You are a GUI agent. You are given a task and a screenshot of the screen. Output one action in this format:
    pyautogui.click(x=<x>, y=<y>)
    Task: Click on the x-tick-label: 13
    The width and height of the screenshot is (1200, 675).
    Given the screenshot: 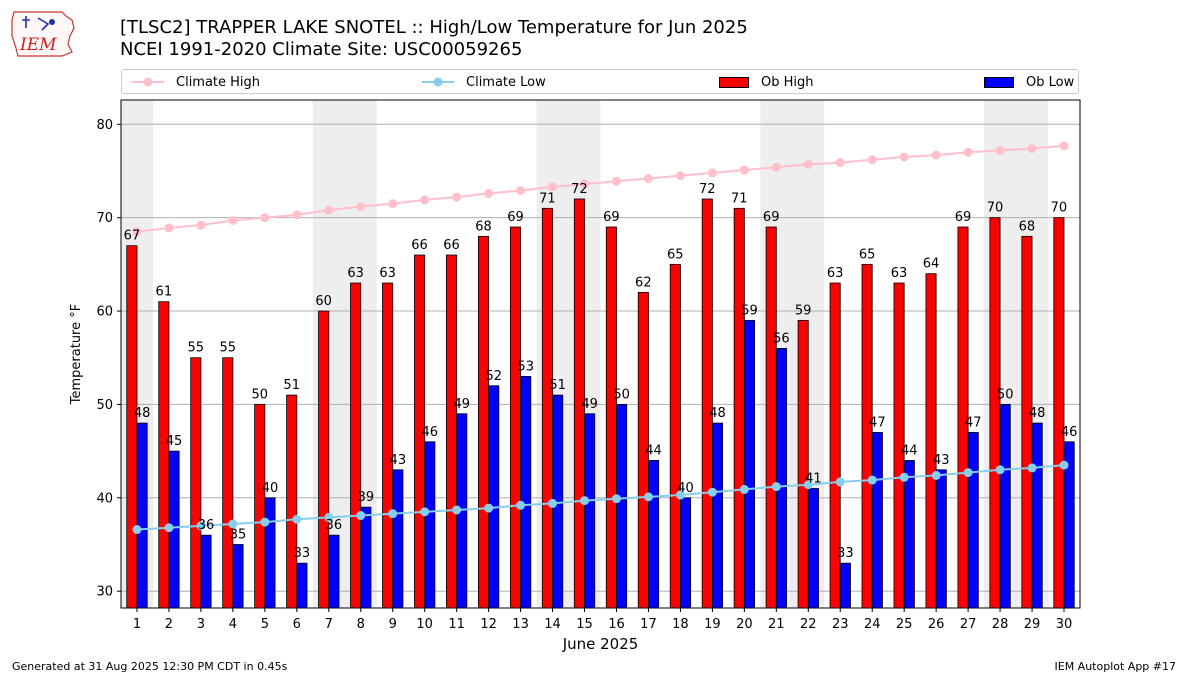 What is the action you would take?
    pyautogui.click(x=520, y=624)
    